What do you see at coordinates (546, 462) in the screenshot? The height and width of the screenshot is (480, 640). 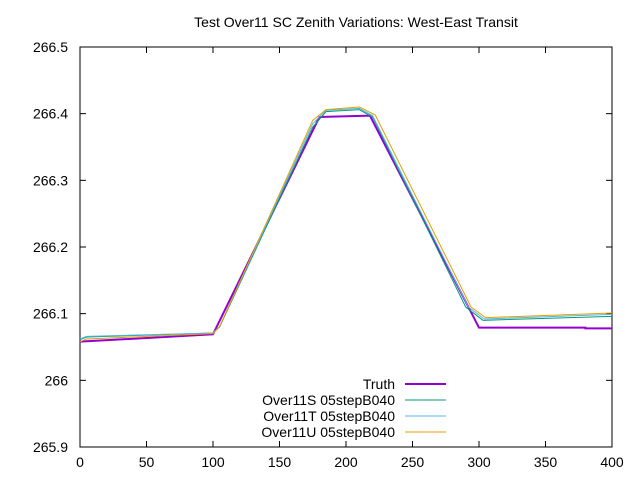 I see `x-tick-label: 350` at bounding box center [546, 462].